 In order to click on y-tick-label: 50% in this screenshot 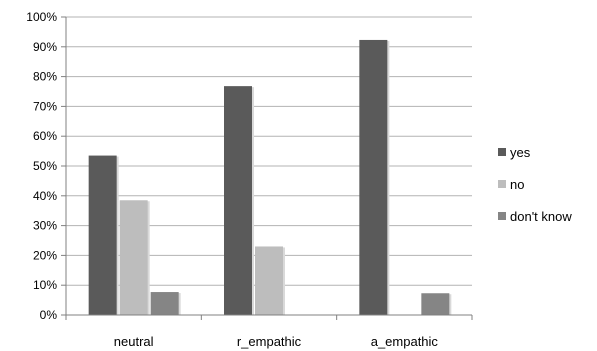, I will do `click(45, 166)`.